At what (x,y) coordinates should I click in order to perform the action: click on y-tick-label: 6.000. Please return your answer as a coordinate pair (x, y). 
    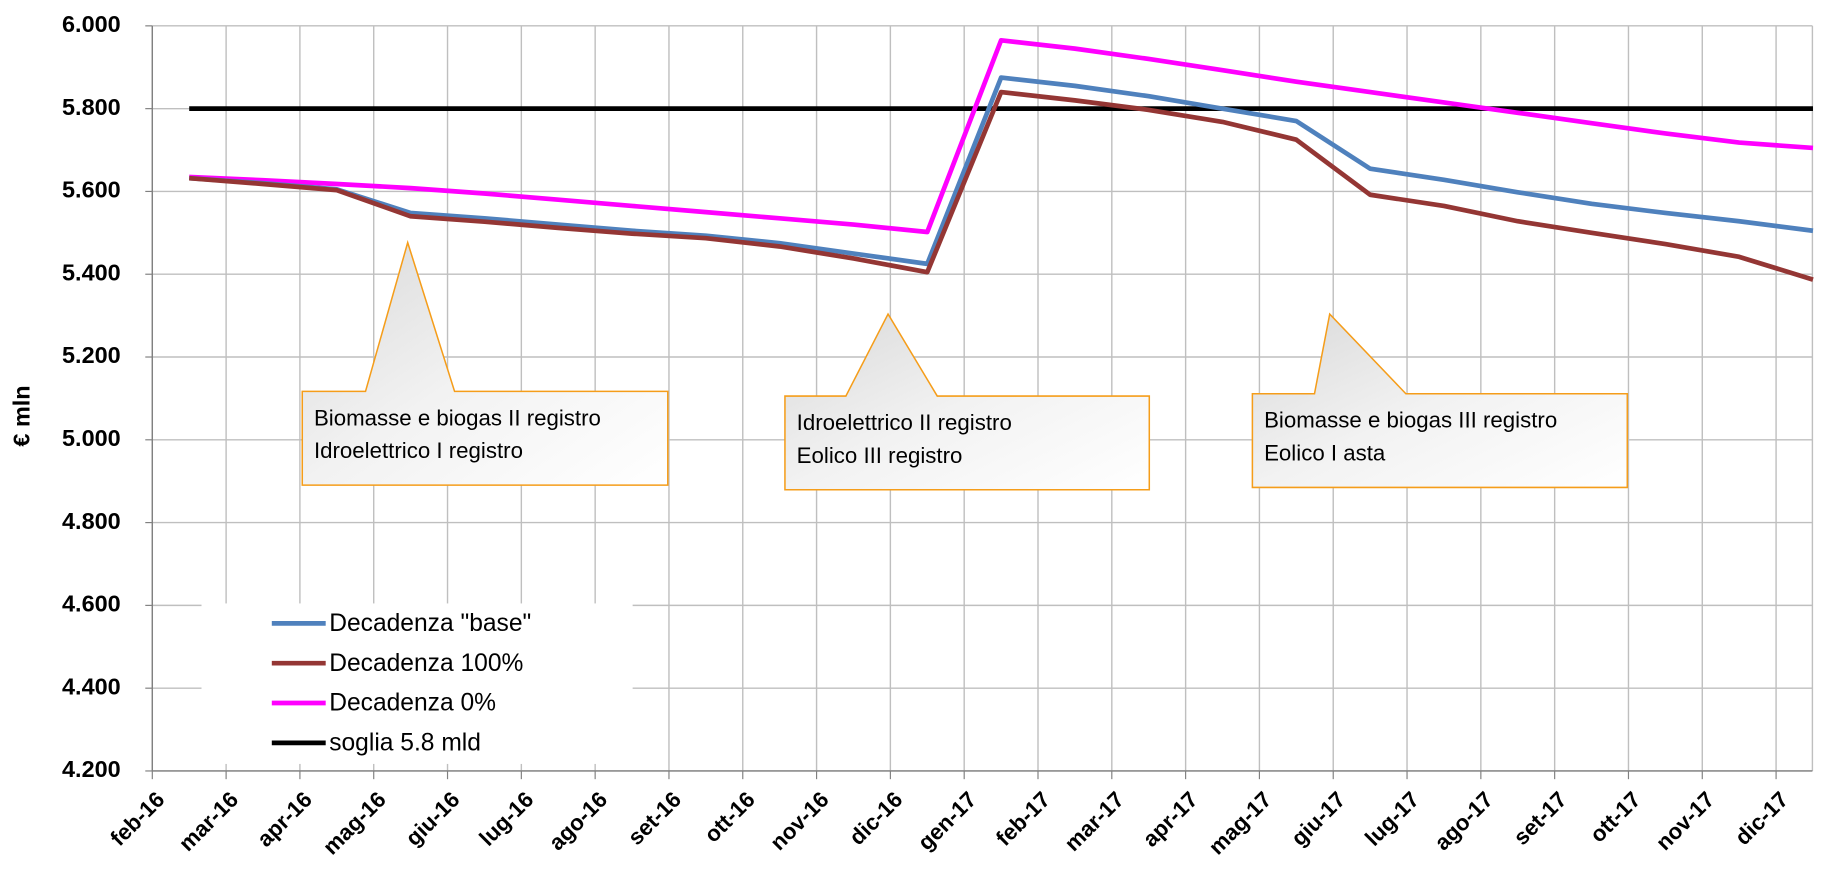
    Looking at the image, I should click on (91, 24).